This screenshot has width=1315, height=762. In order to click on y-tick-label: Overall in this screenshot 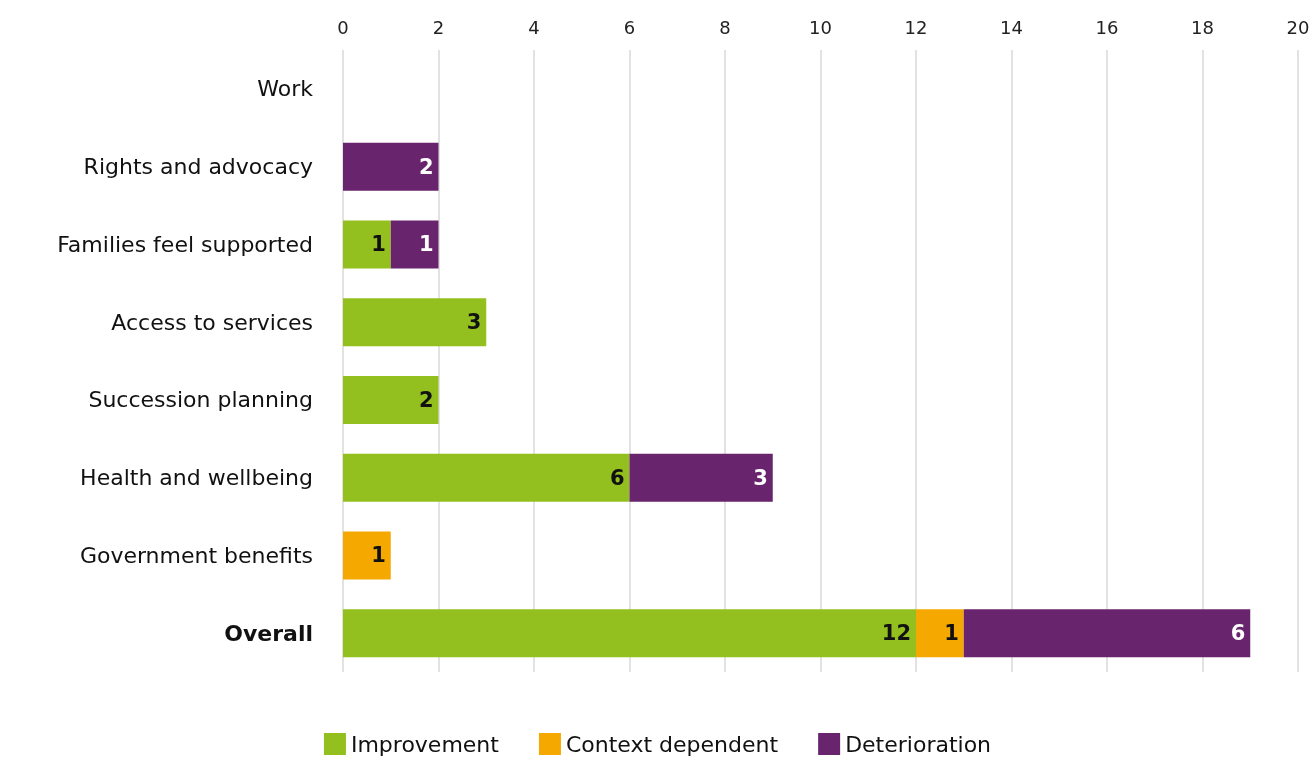, I will do `click(268, 633)`.